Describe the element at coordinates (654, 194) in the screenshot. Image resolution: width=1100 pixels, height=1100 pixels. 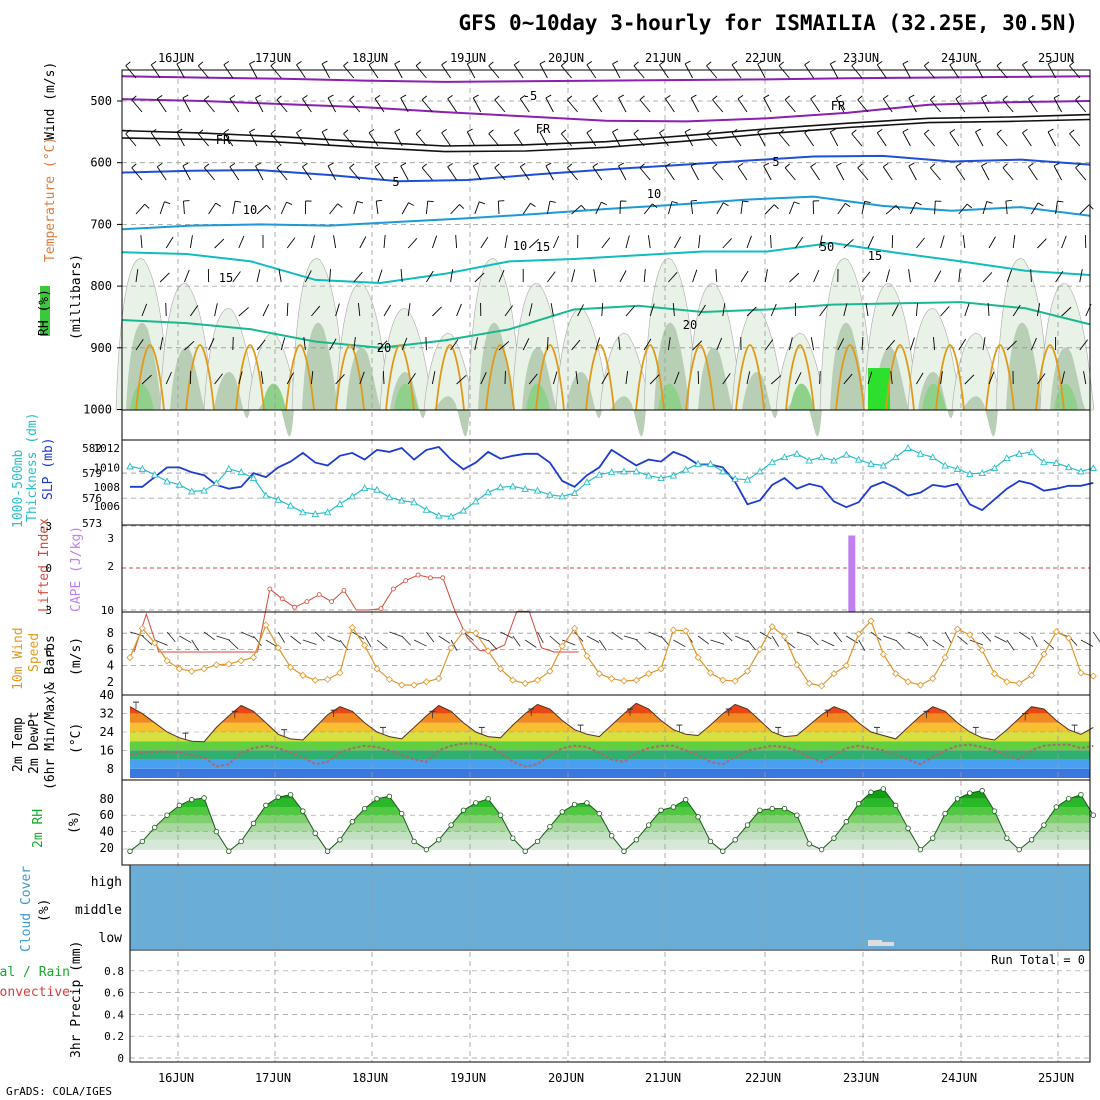
I see `contour-label: 10` at that location.